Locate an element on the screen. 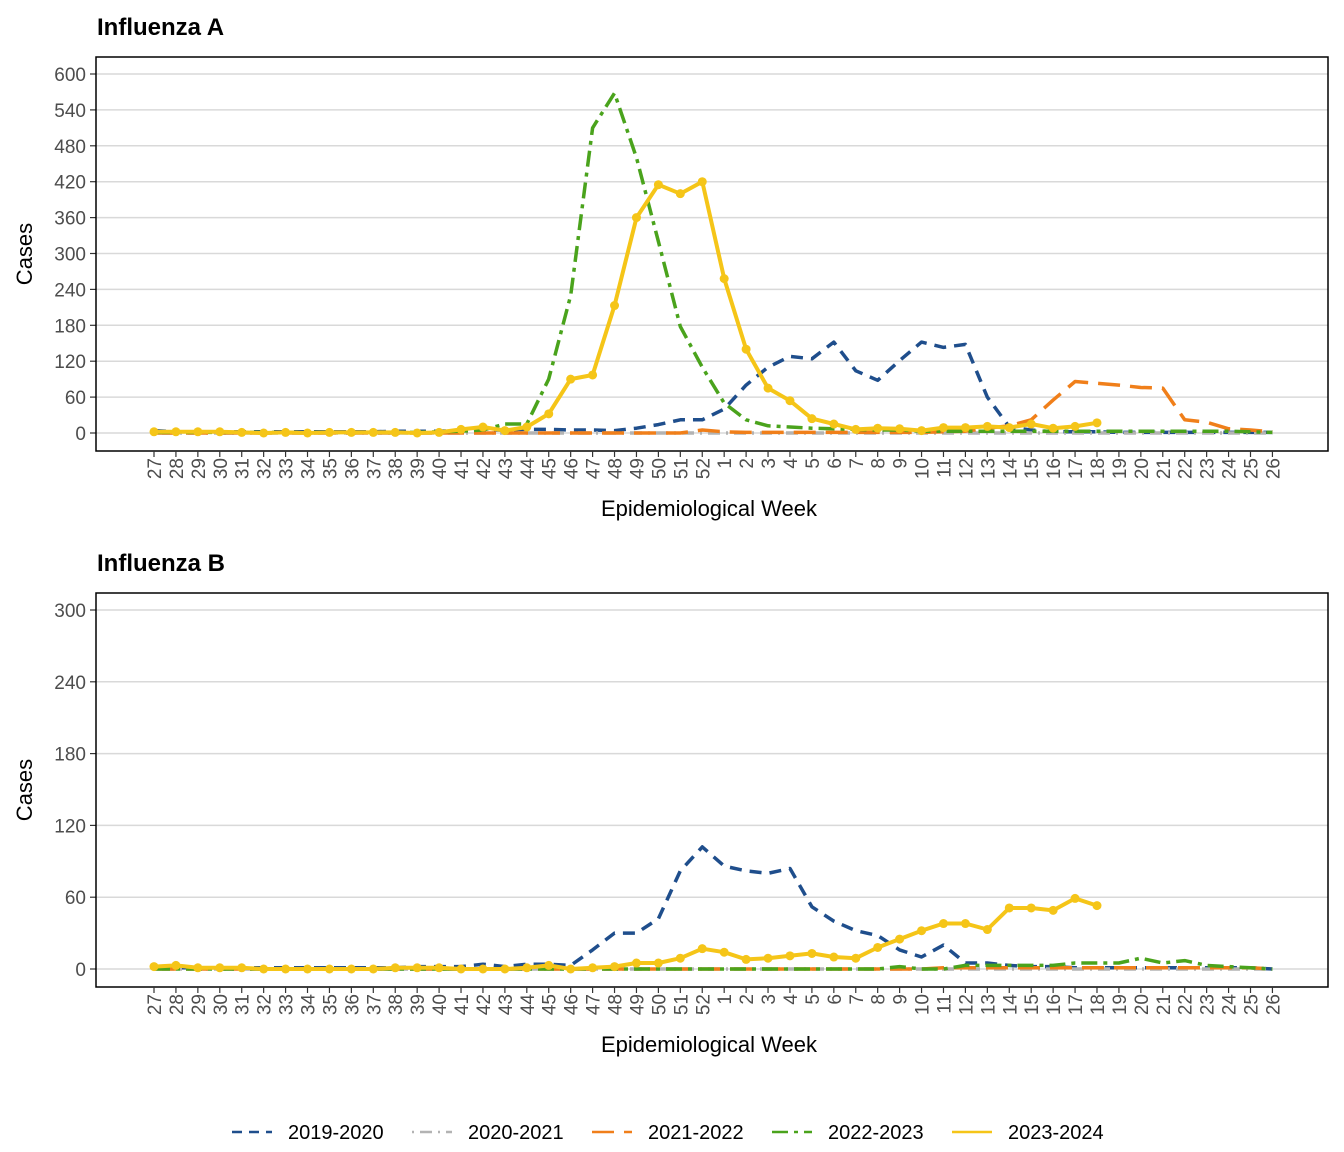 Image resolution: width=1344 pixels, height=1152 pixels. x-tick-label: 16 is located at coordinates (1054, 1004).